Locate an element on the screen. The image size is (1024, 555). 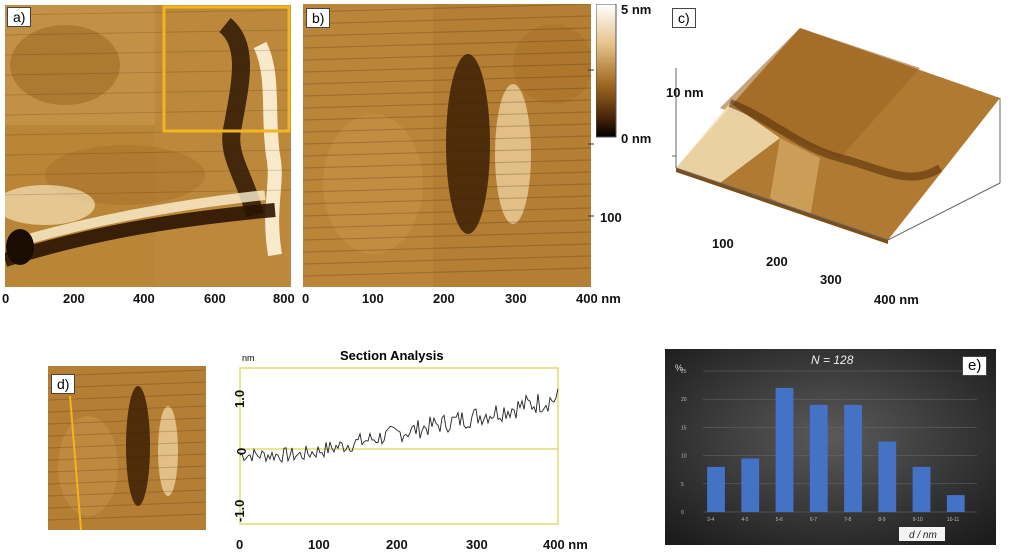
panel-b-ytick: 100 is located at coordinates (611, 217).